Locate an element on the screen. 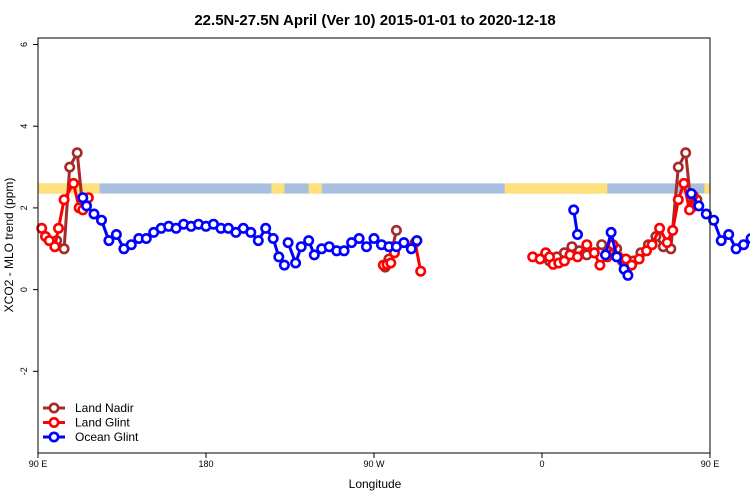 This screenshot has width=750, height=500. legend-label: Ocean Glint is located at coordinates (107, 437).